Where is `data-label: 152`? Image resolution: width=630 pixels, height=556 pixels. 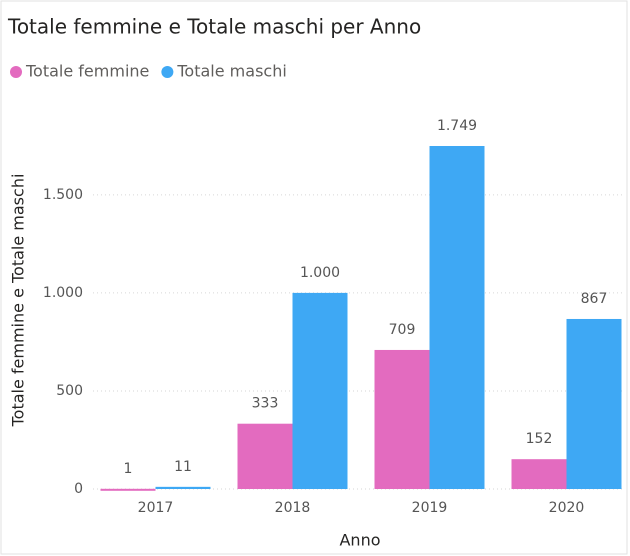
data-label: 152 is located at coordinates (539, 439).